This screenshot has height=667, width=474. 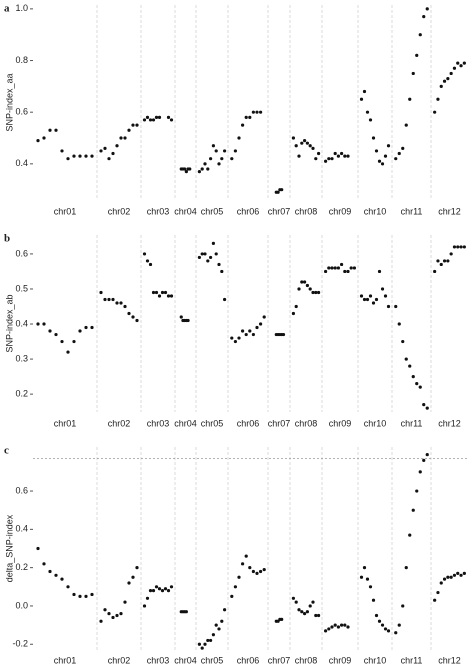 What do you see at coordinates (119, 423) in the screenshot?
I see `x-tick-label: chr02` at bounding box center [119, 423].